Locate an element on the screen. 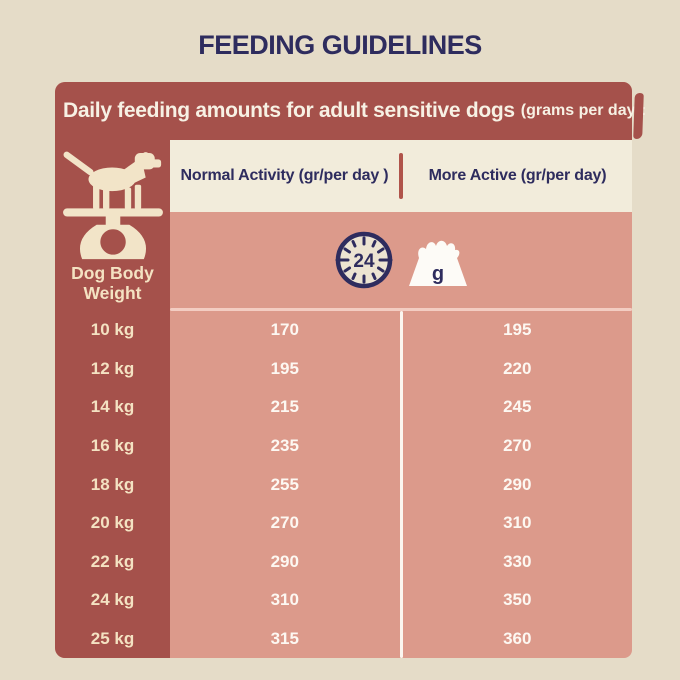  weight-axis-label-line1: Dog Body is located at coordinates (112, 273).